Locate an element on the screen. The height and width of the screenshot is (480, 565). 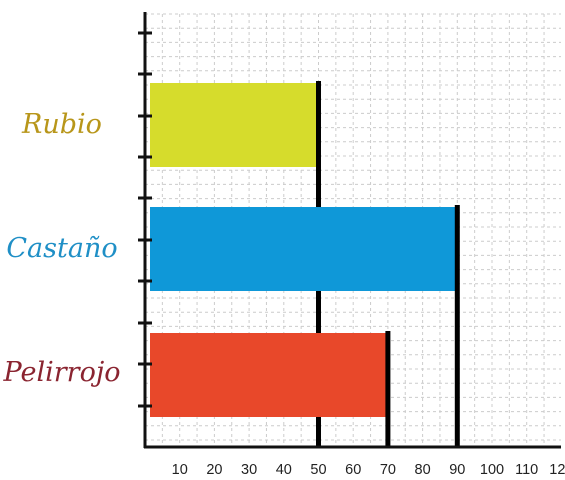
x-tick-label: 30 is located at coordinates (249, 470).